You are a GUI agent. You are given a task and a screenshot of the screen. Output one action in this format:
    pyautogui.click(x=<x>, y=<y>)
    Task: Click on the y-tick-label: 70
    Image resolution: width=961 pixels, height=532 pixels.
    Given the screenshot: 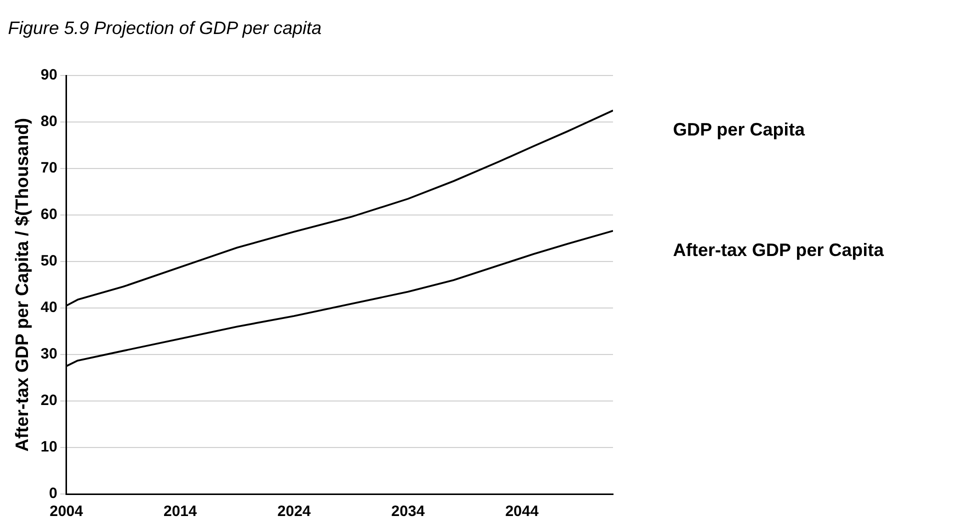 What is the action you would take?
    pyautogui.click(x=49, y=168)
    